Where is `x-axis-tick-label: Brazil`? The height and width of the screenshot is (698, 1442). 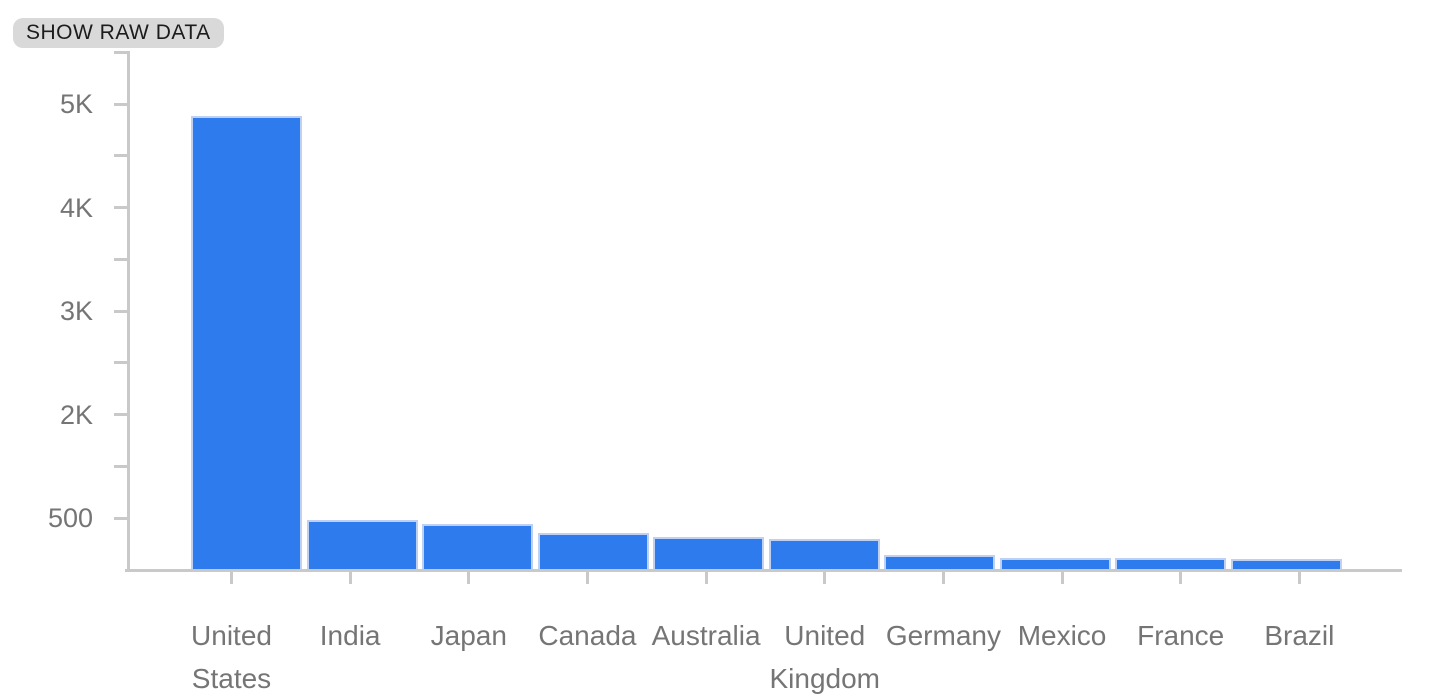 x-axis-tick-label: Brazil is located at coordinates (1299, 635).